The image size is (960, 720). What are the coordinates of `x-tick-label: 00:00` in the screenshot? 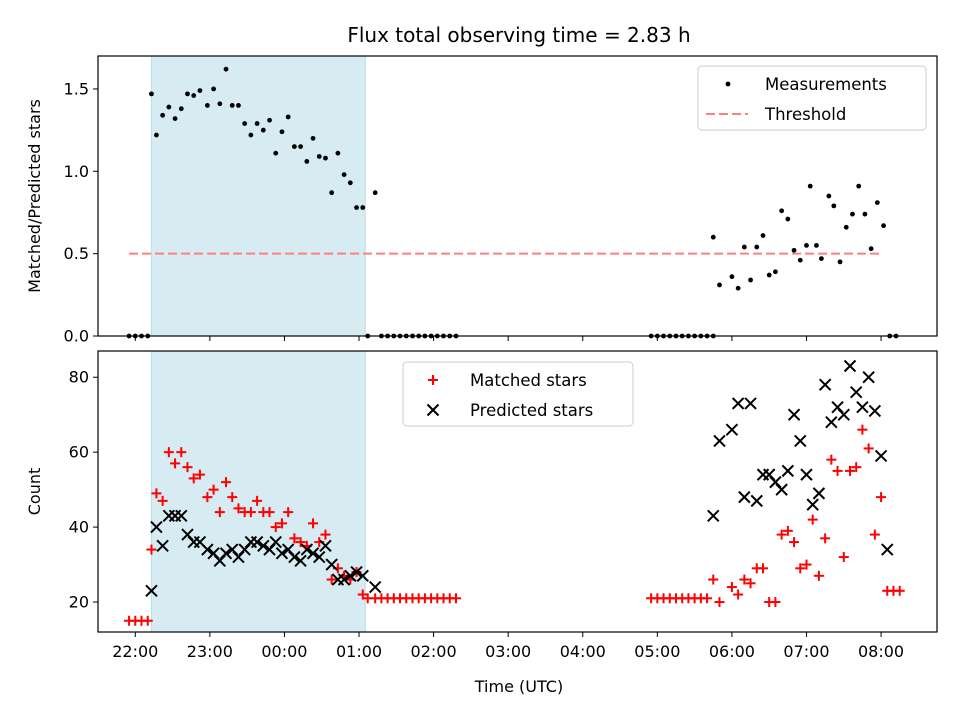 It's located at (284, 651).